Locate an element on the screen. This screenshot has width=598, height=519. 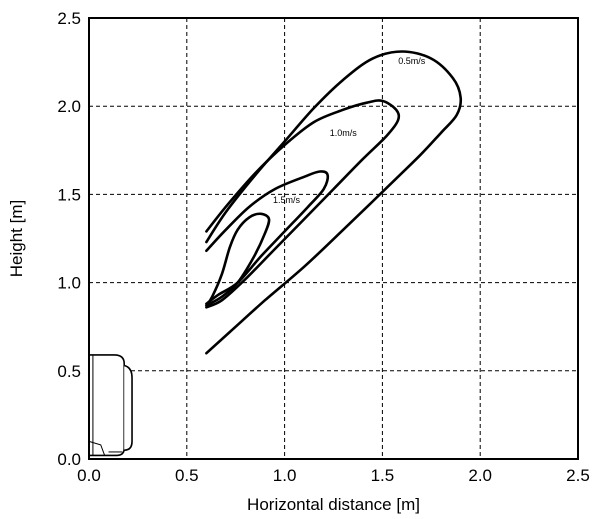
y-axis-label: Height [m] is located at coordinates (16, 238).